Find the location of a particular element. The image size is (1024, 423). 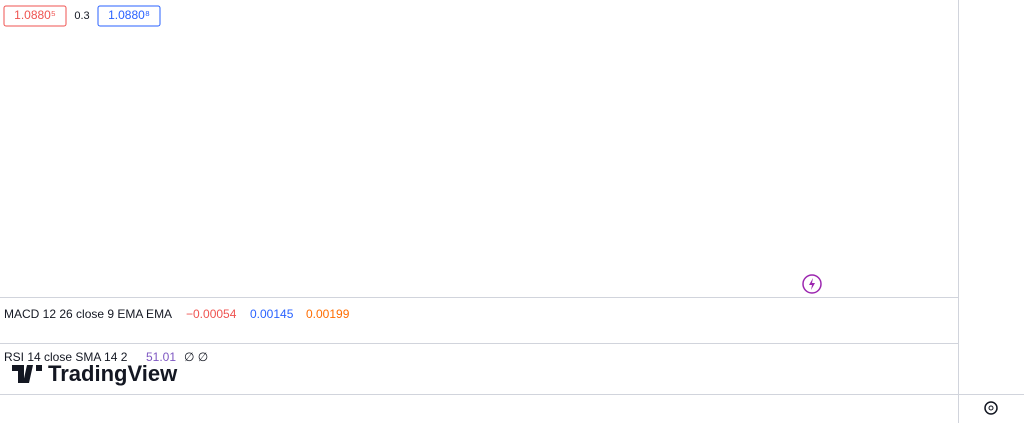

settings-center is located at coordinates (991, 408).